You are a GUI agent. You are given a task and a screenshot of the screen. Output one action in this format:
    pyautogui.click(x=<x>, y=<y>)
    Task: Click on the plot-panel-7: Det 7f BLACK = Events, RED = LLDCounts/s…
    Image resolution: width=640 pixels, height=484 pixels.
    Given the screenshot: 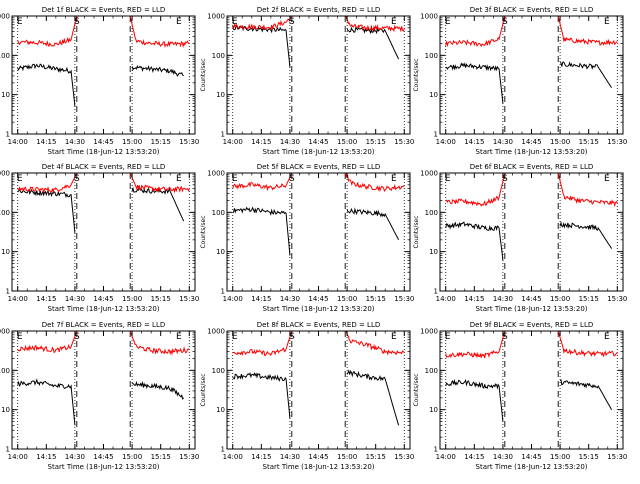 What is the action you would take?
    pyautogui.click(x=99, y=396)
    